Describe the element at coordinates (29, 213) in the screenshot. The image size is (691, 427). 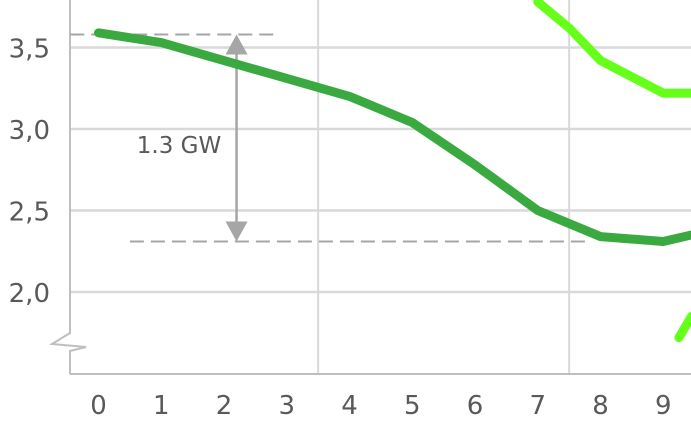
I see `y-tick-label: 2,5` at that location.